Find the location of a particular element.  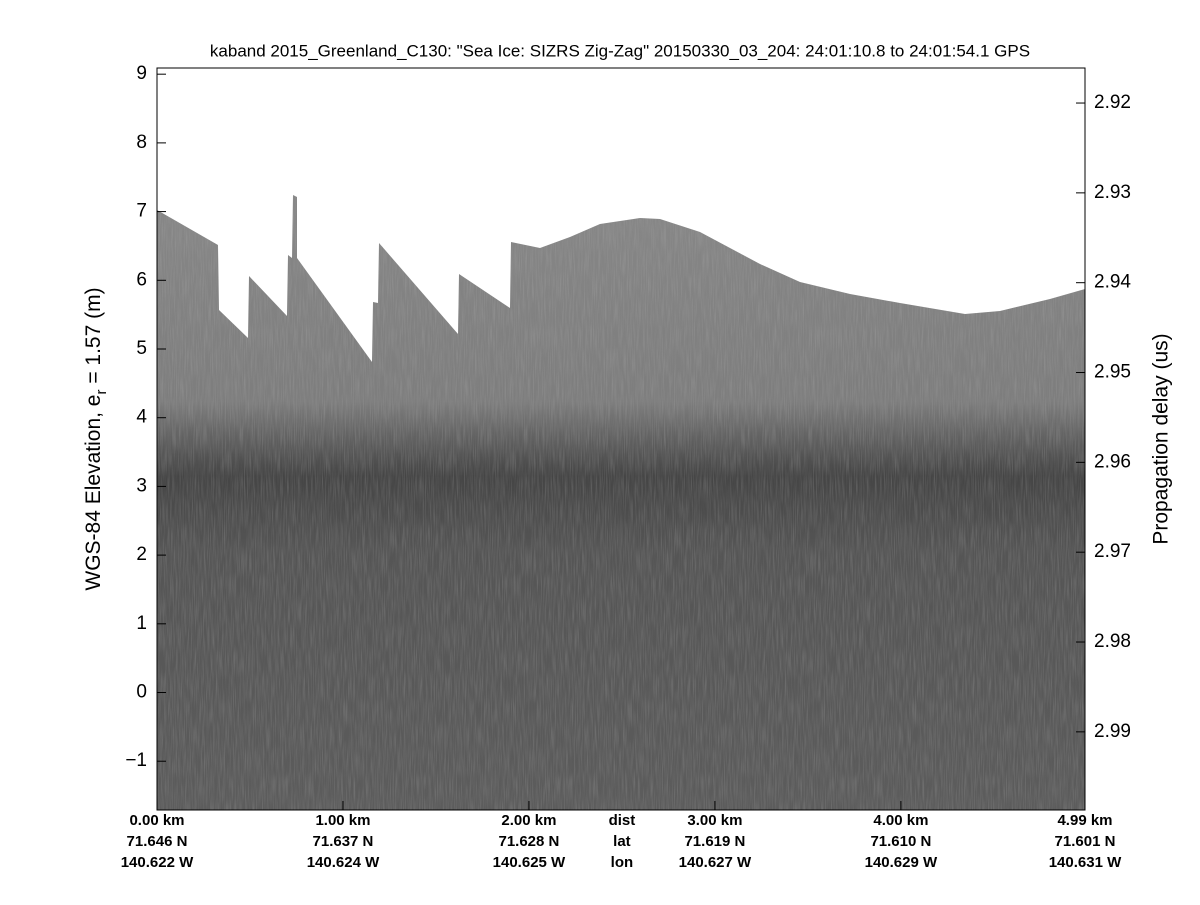

x-row-label: lon is located at coordinates (622, 862).